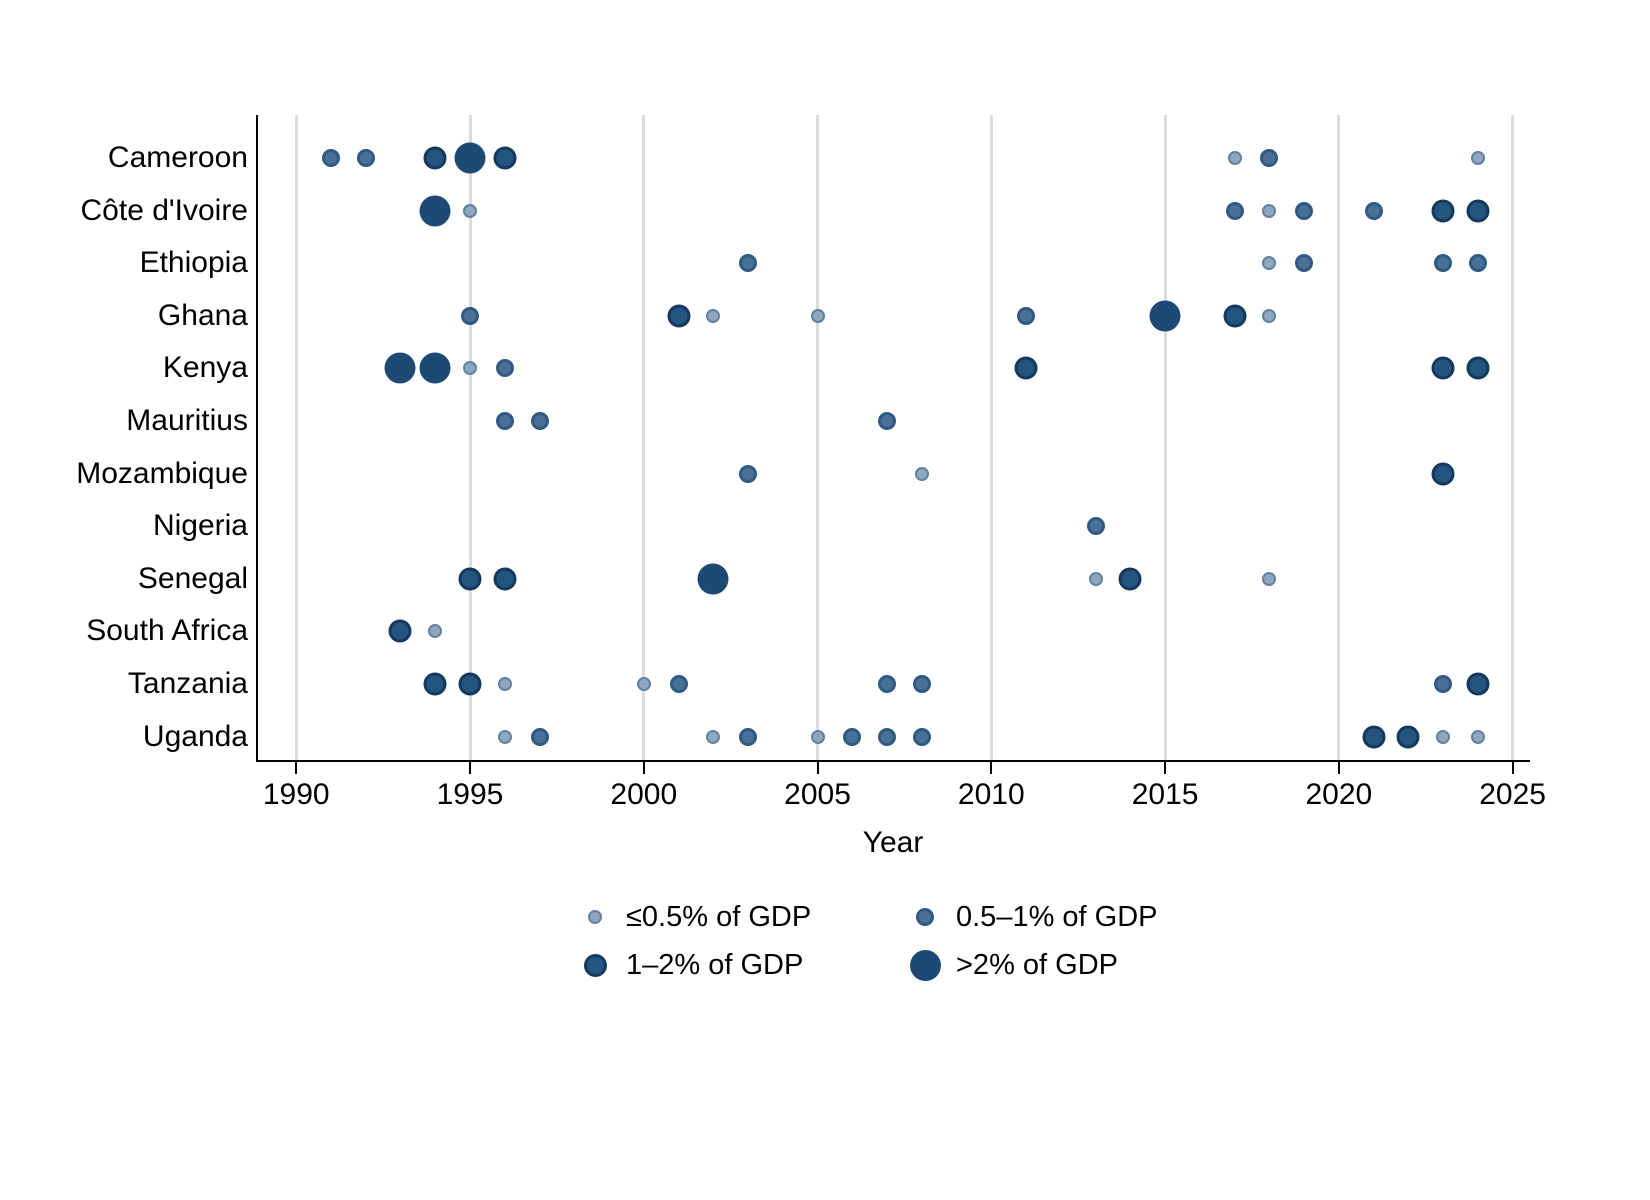  Describe the element at coordinates (817, 768) in the screenshot. I see `x-tick-2005` at that location.